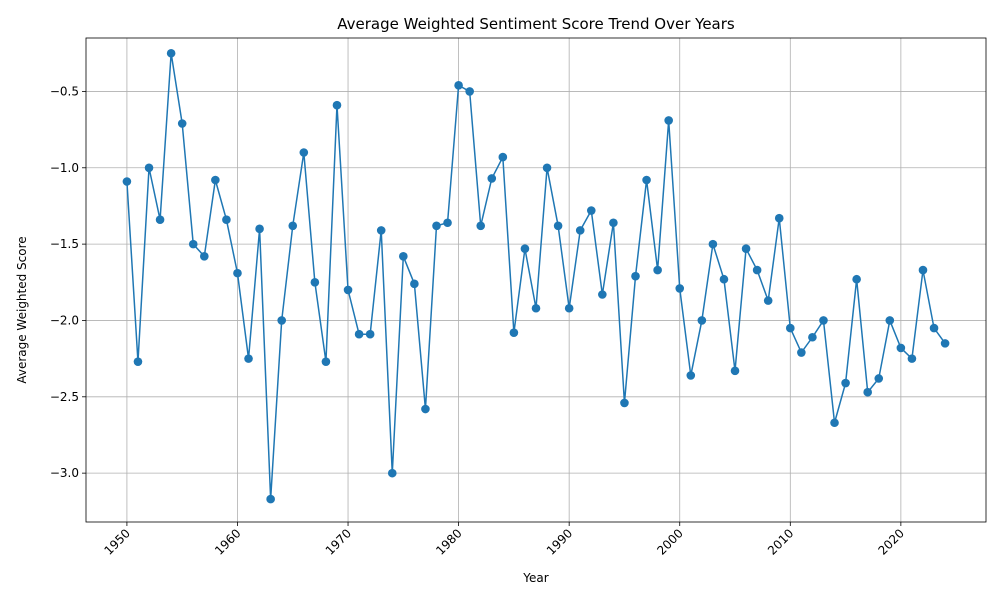 The image size is (1000, 600). I want to click on y-tick-label: −0.5, so click(64, 91).